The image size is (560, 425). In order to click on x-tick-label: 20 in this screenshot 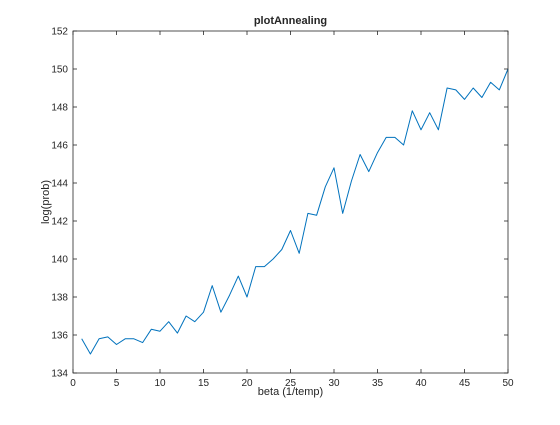, I will do `click(247, 383)`.